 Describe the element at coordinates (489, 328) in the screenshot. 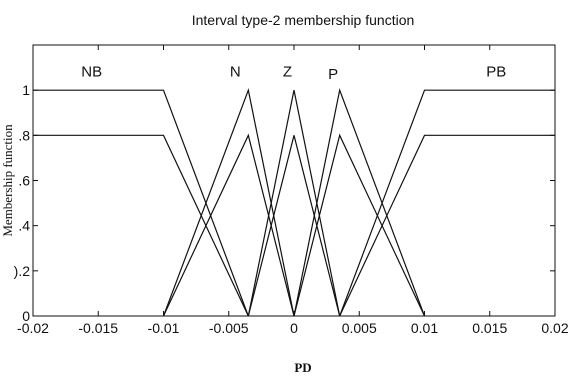

I see `x-tick-label: 0.015` at that location.